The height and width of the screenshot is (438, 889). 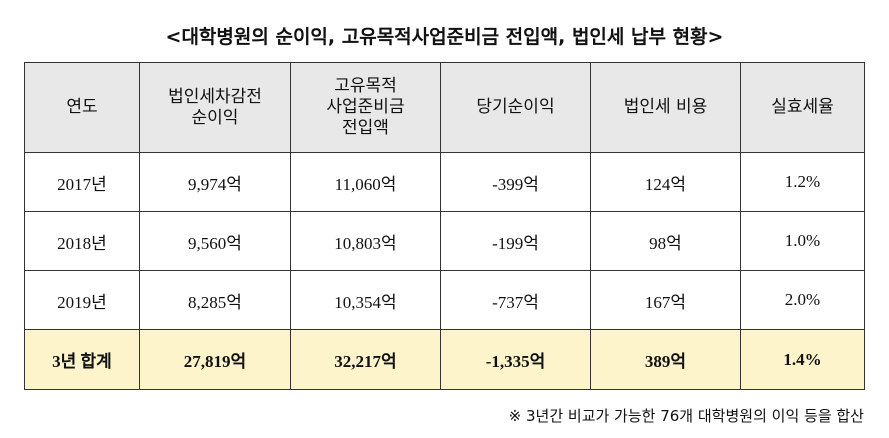 What do you see at coordinates (515, 241) in the screenshot?
I see `cell: -199억` at bounding box center [515, 241].